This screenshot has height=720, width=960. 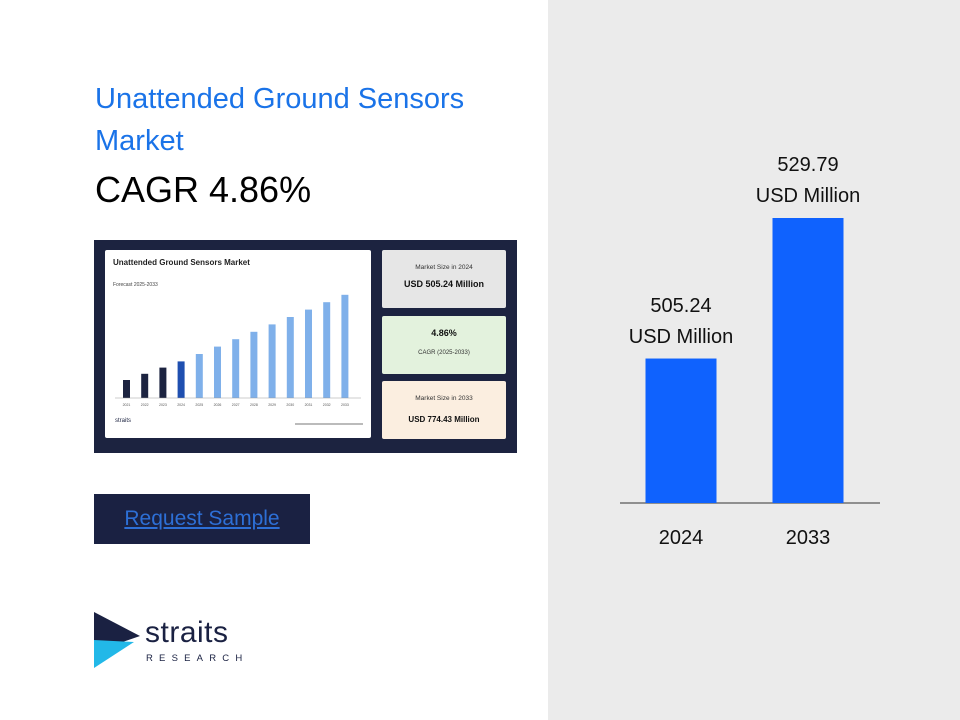 What do you see at coordinates (345, 346) in the screenshot?
I see `thumbnail-bar-2033` at bounding box center [345, 346].